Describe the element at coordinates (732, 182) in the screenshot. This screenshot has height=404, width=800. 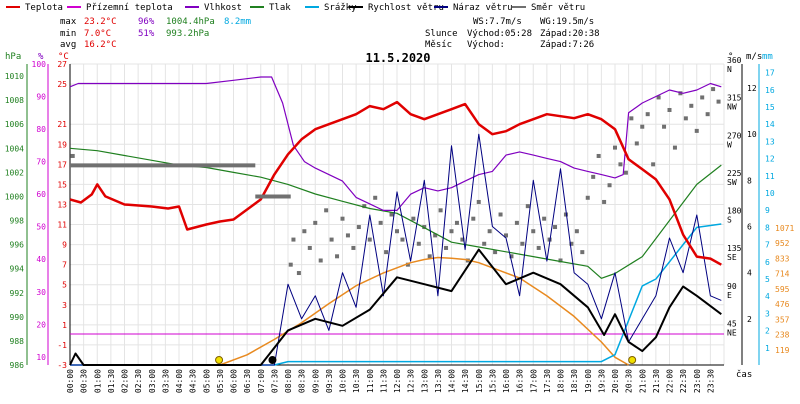
I see `direction-compass-label: SW` at that location.